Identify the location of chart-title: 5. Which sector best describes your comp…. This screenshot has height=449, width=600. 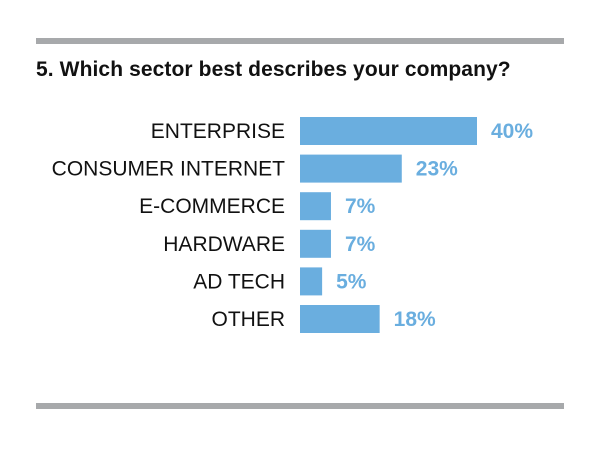
(273, 69).